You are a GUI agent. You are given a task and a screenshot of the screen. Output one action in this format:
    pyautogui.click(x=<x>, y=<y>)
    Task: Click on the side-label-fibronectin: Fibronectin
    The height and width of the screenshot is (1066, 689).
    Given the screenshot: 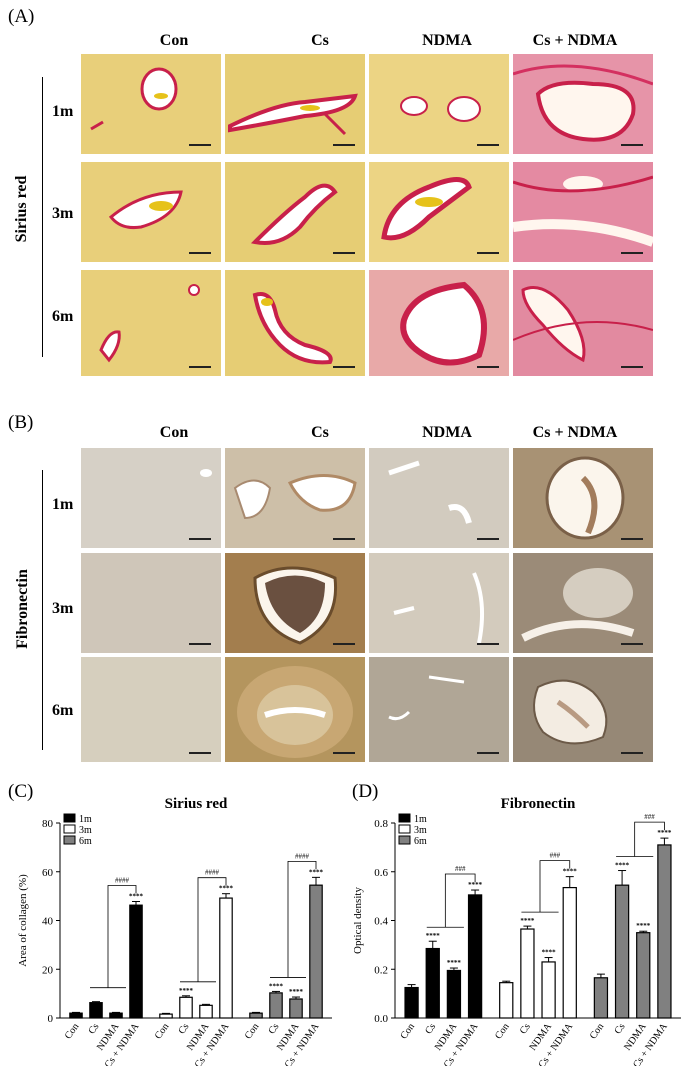 What is the action you would take?
    pyautogui.click(x=22, y=609)
    